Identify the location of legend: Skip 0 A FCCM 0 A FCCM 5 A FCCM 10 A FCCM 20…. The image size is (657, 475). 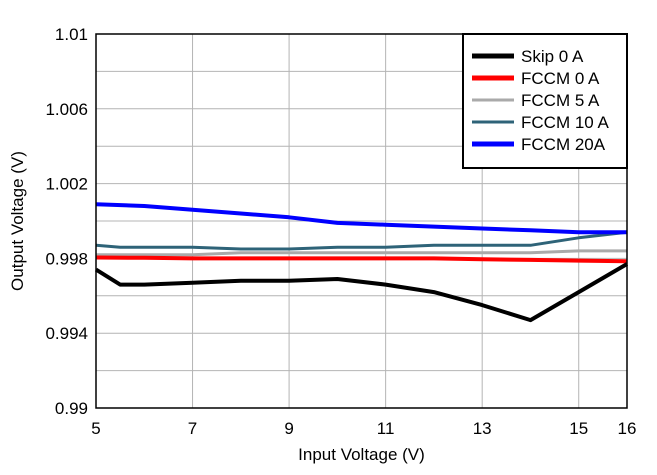
(545, 101).